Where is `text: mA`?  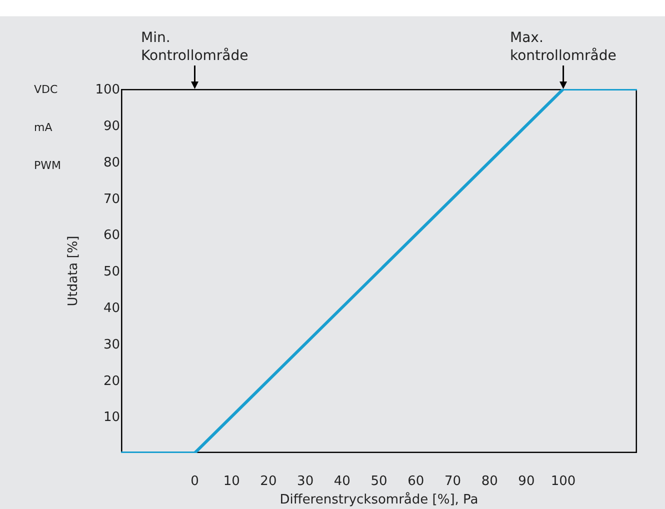 text: mA is located at coordinates (43, 127).